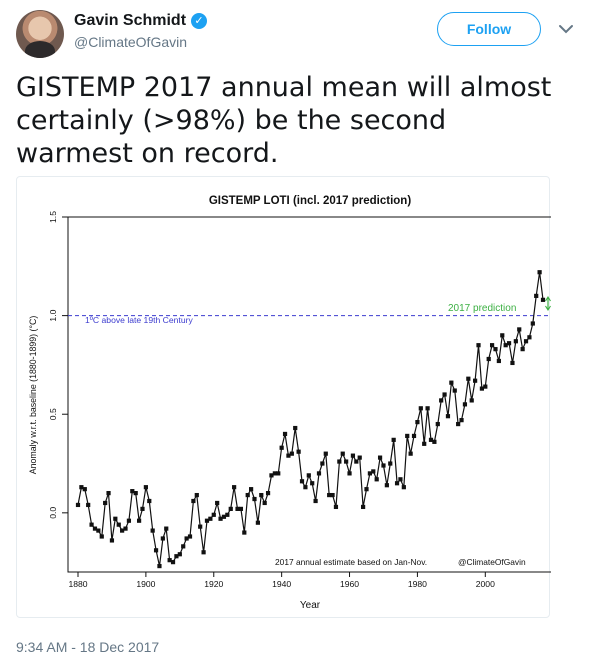 The width and height of the screenshot is (591, 659). What do you see at coordinates (220, 518) in the screenshot?
I see `data-point-1922` at bounding box center [220, 518].